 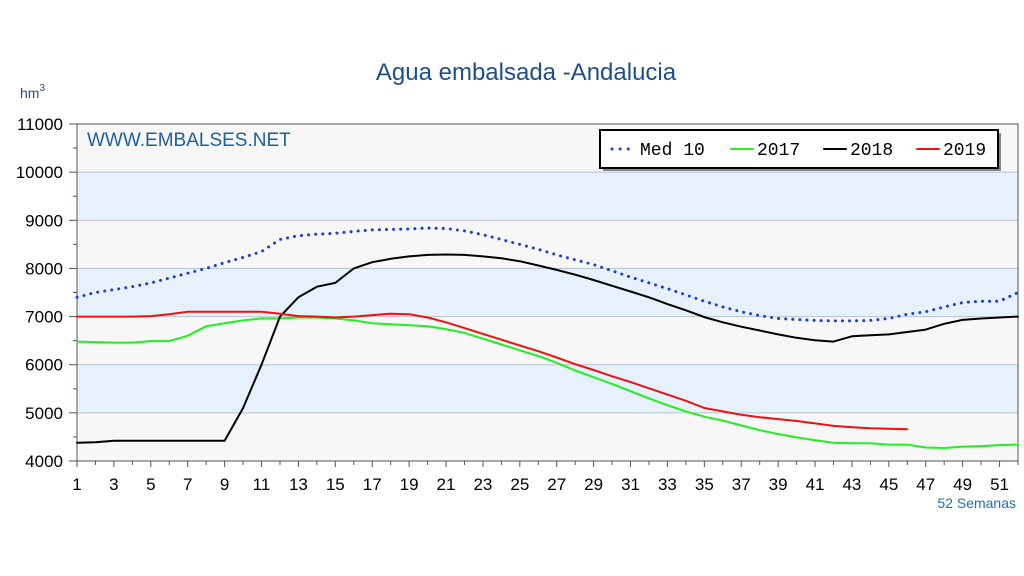 What do you see at coordinates (778, 484) in the screenshot?
I see `x-tick-label: 39` at bounding box center [778, 484].